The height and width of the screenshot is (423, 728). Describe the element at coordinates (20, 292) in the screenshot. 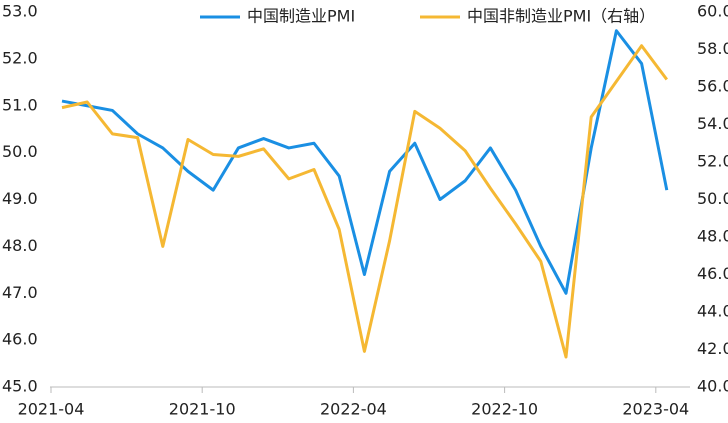

I see `y-tick-label: 47.0` at that location.